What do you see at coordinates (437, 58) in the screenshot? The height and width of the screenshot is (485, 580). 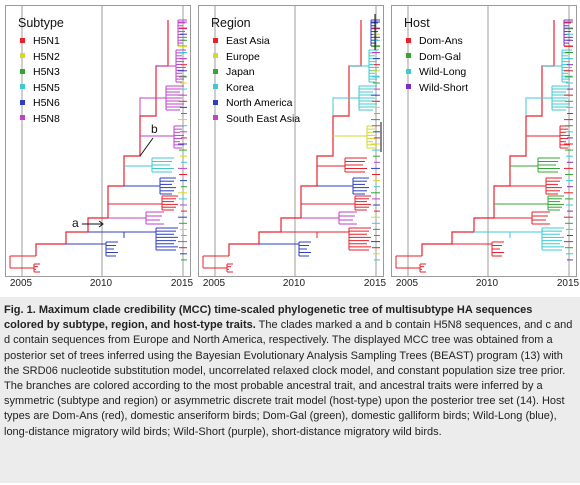 I see `legend-item-dom-gal: Dom-Gal` at bounding box center [437, 58].